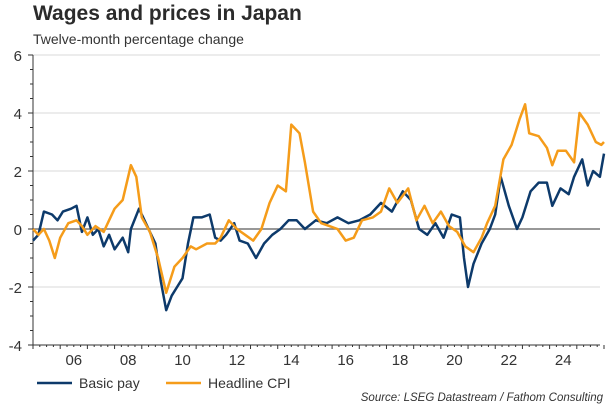 This screenshot has width=615, height=410. Describe the element at coordinates (345, 360) in the screenshot. I see `x-tick-label: 16` at that location.